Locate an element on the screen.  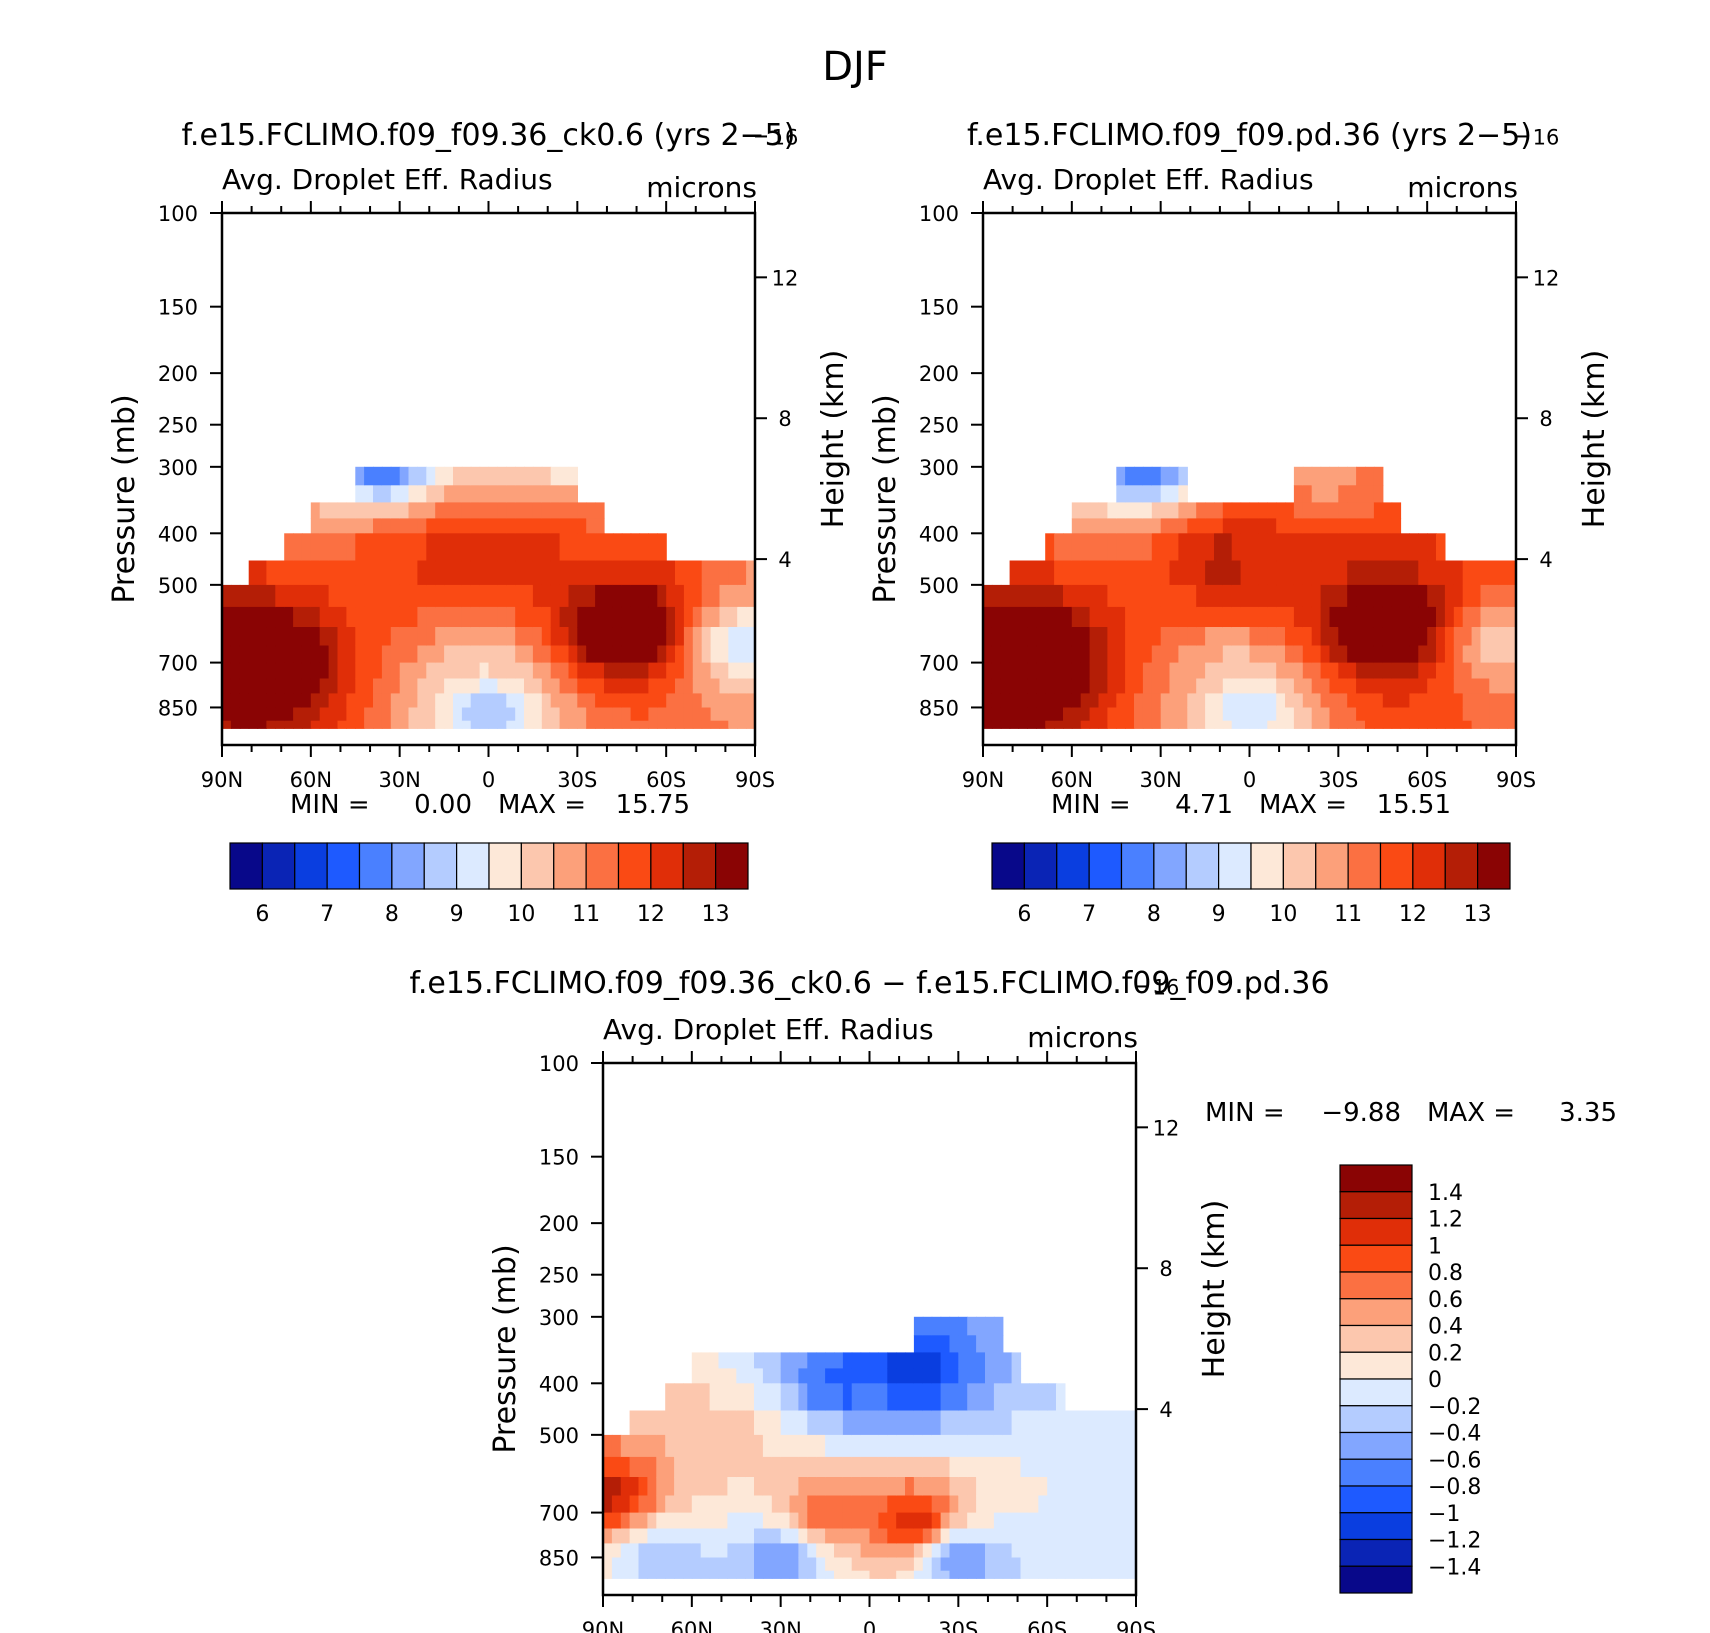
min-value: 4.71 is located at coordinates (1204, 805).